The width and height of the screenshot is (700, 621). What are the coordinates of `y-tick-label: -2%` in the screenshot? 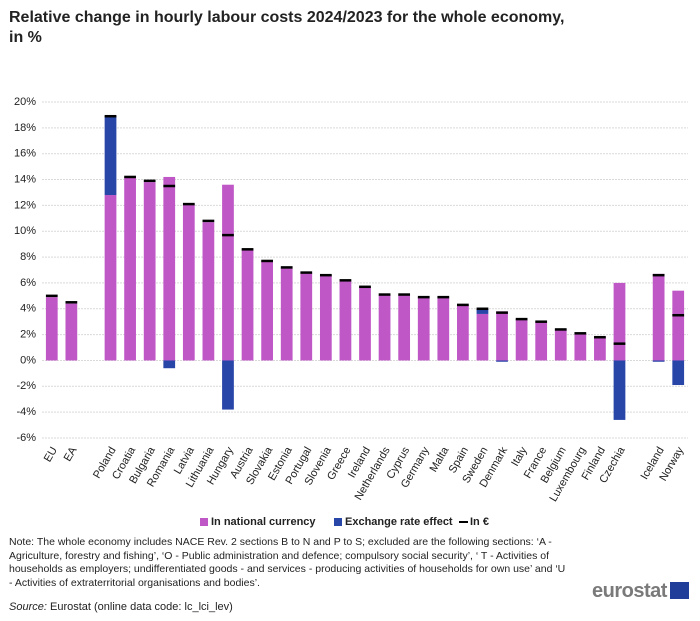 It's located at (26, 386).